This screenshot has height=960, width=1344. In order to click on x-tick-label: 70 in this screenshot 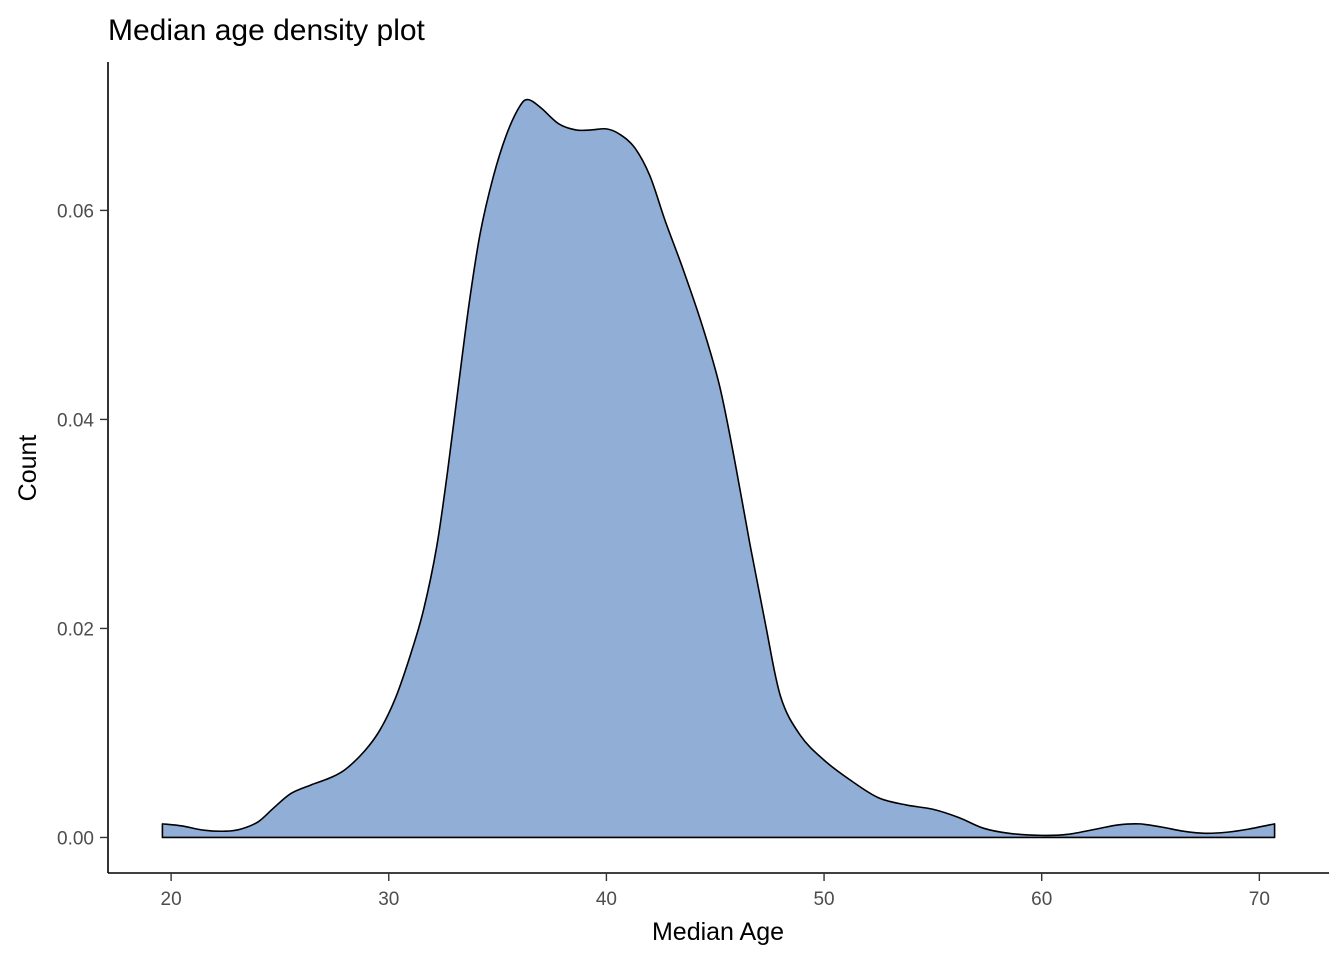, I will do `click(1259, 899)`.